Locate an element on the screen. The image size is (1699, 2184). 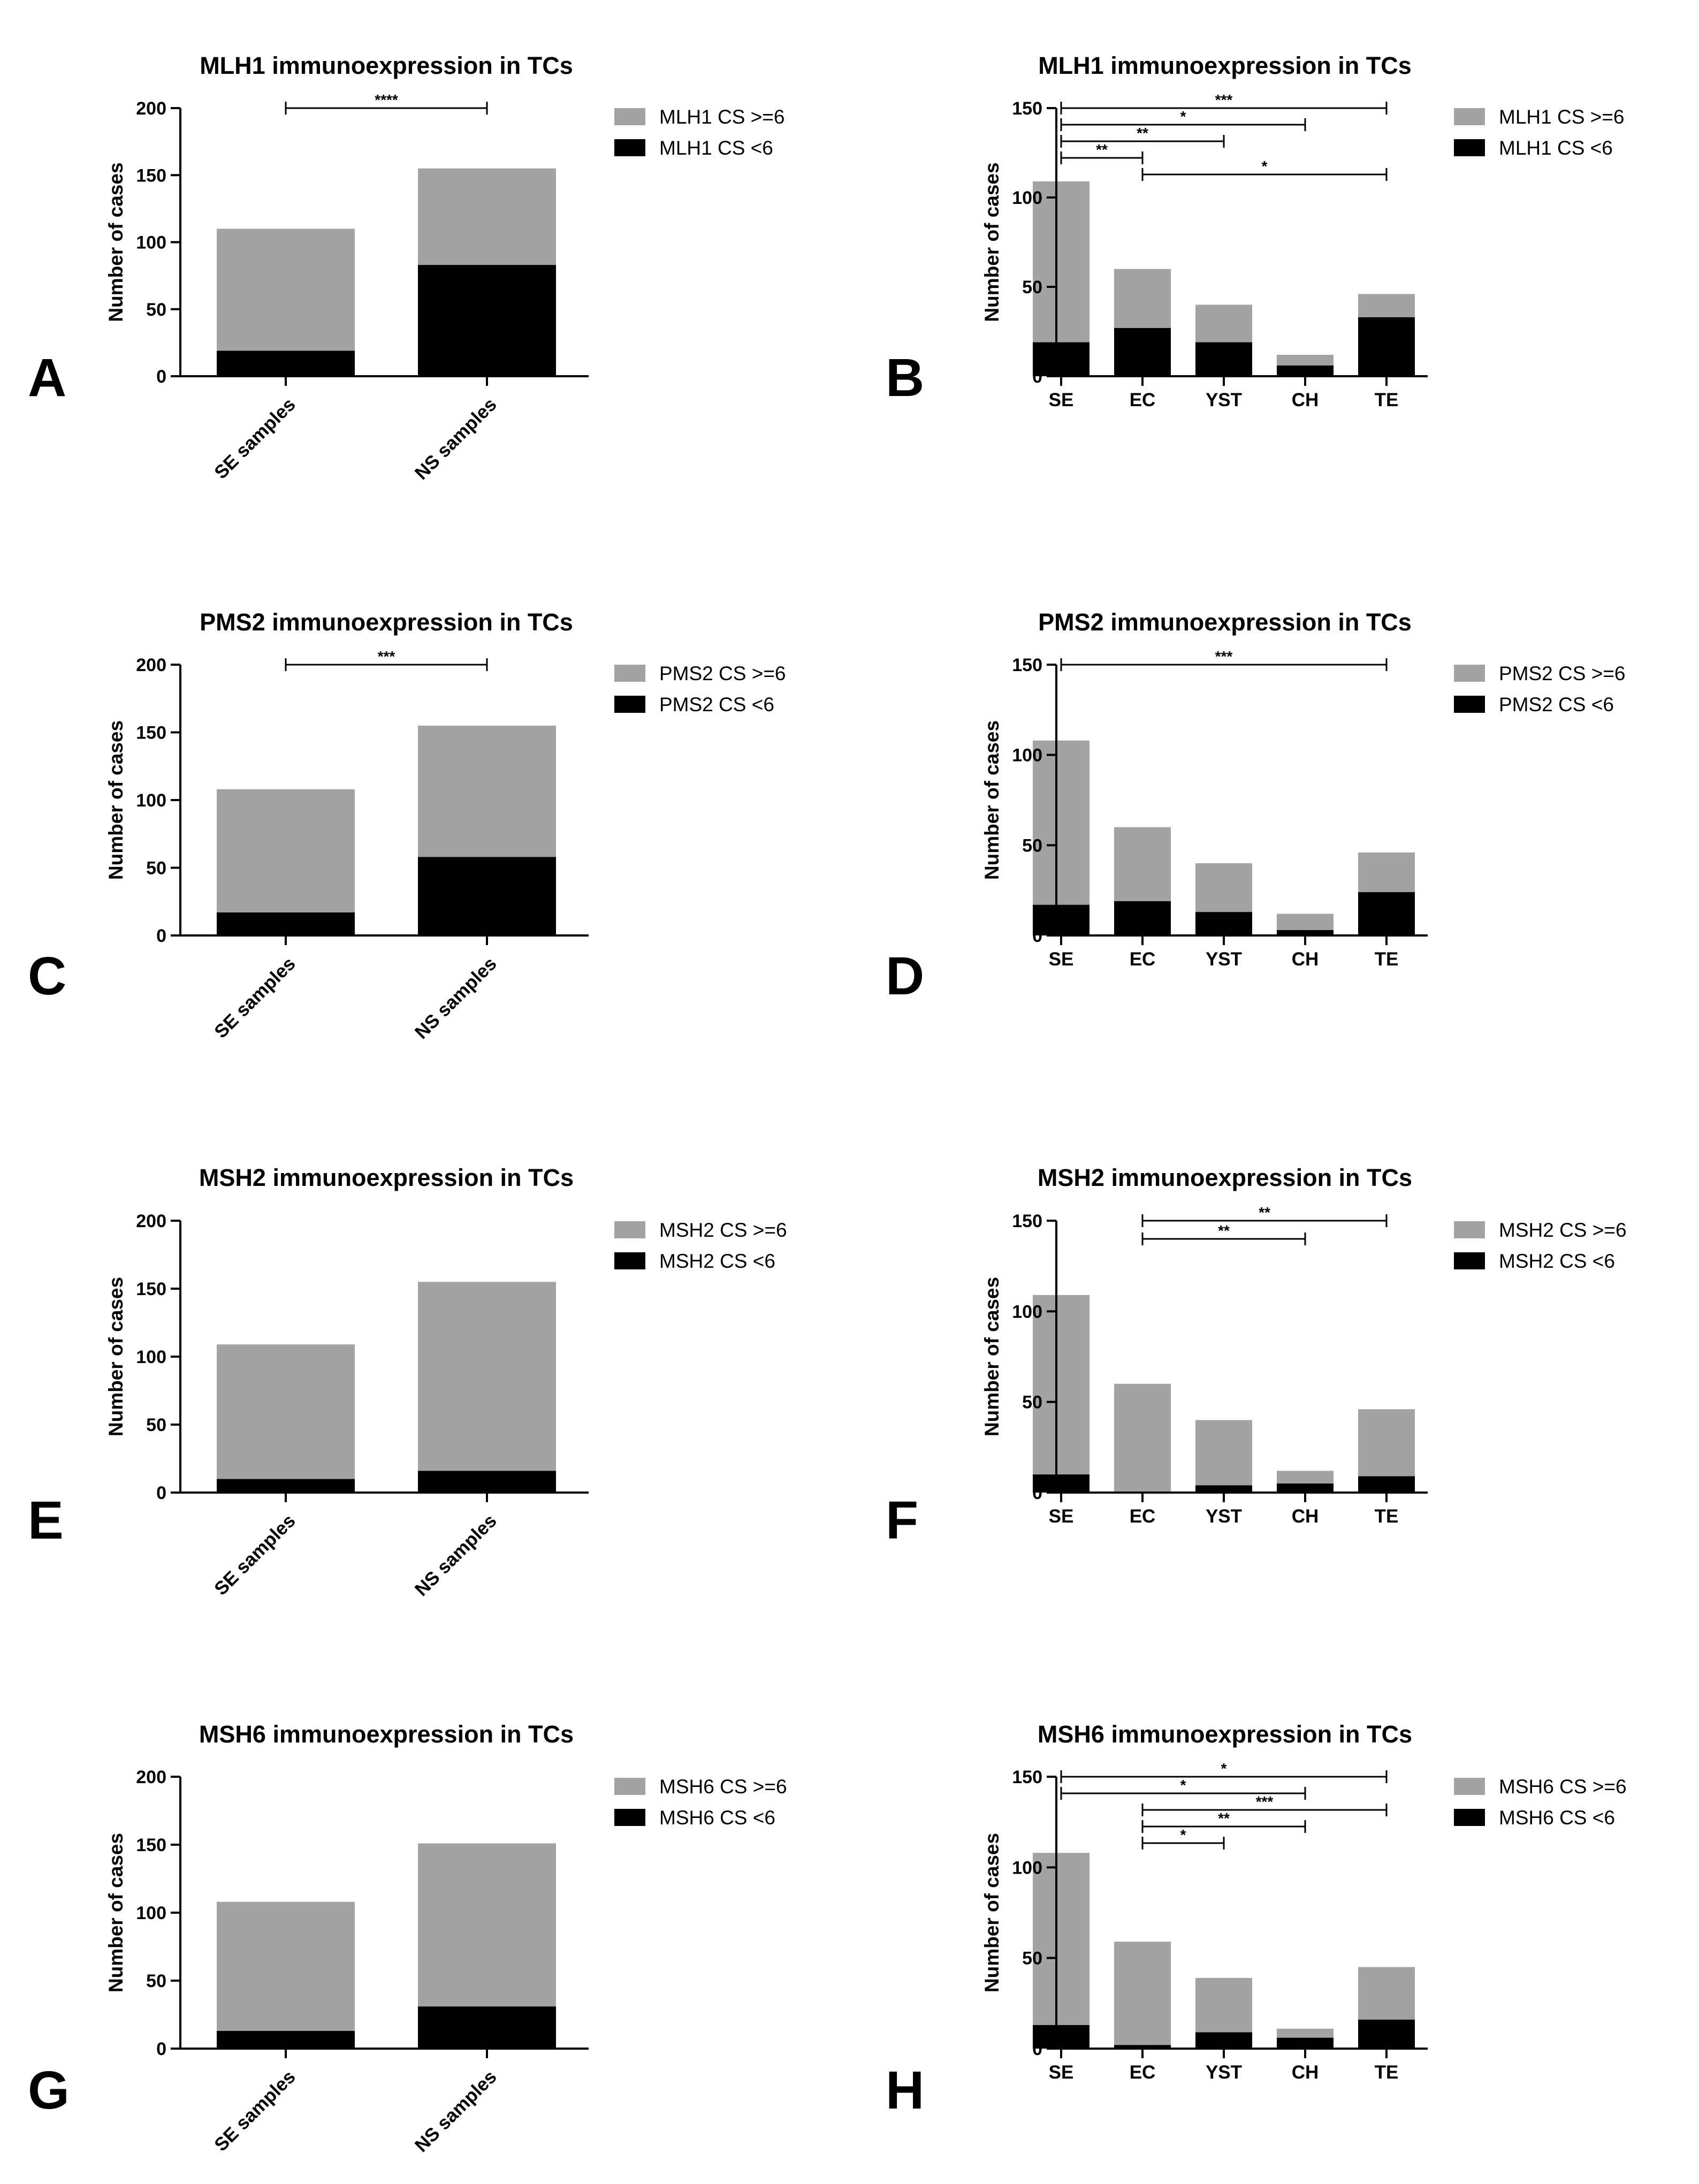
bar-high-se is located at coordinates (1061, 1385).